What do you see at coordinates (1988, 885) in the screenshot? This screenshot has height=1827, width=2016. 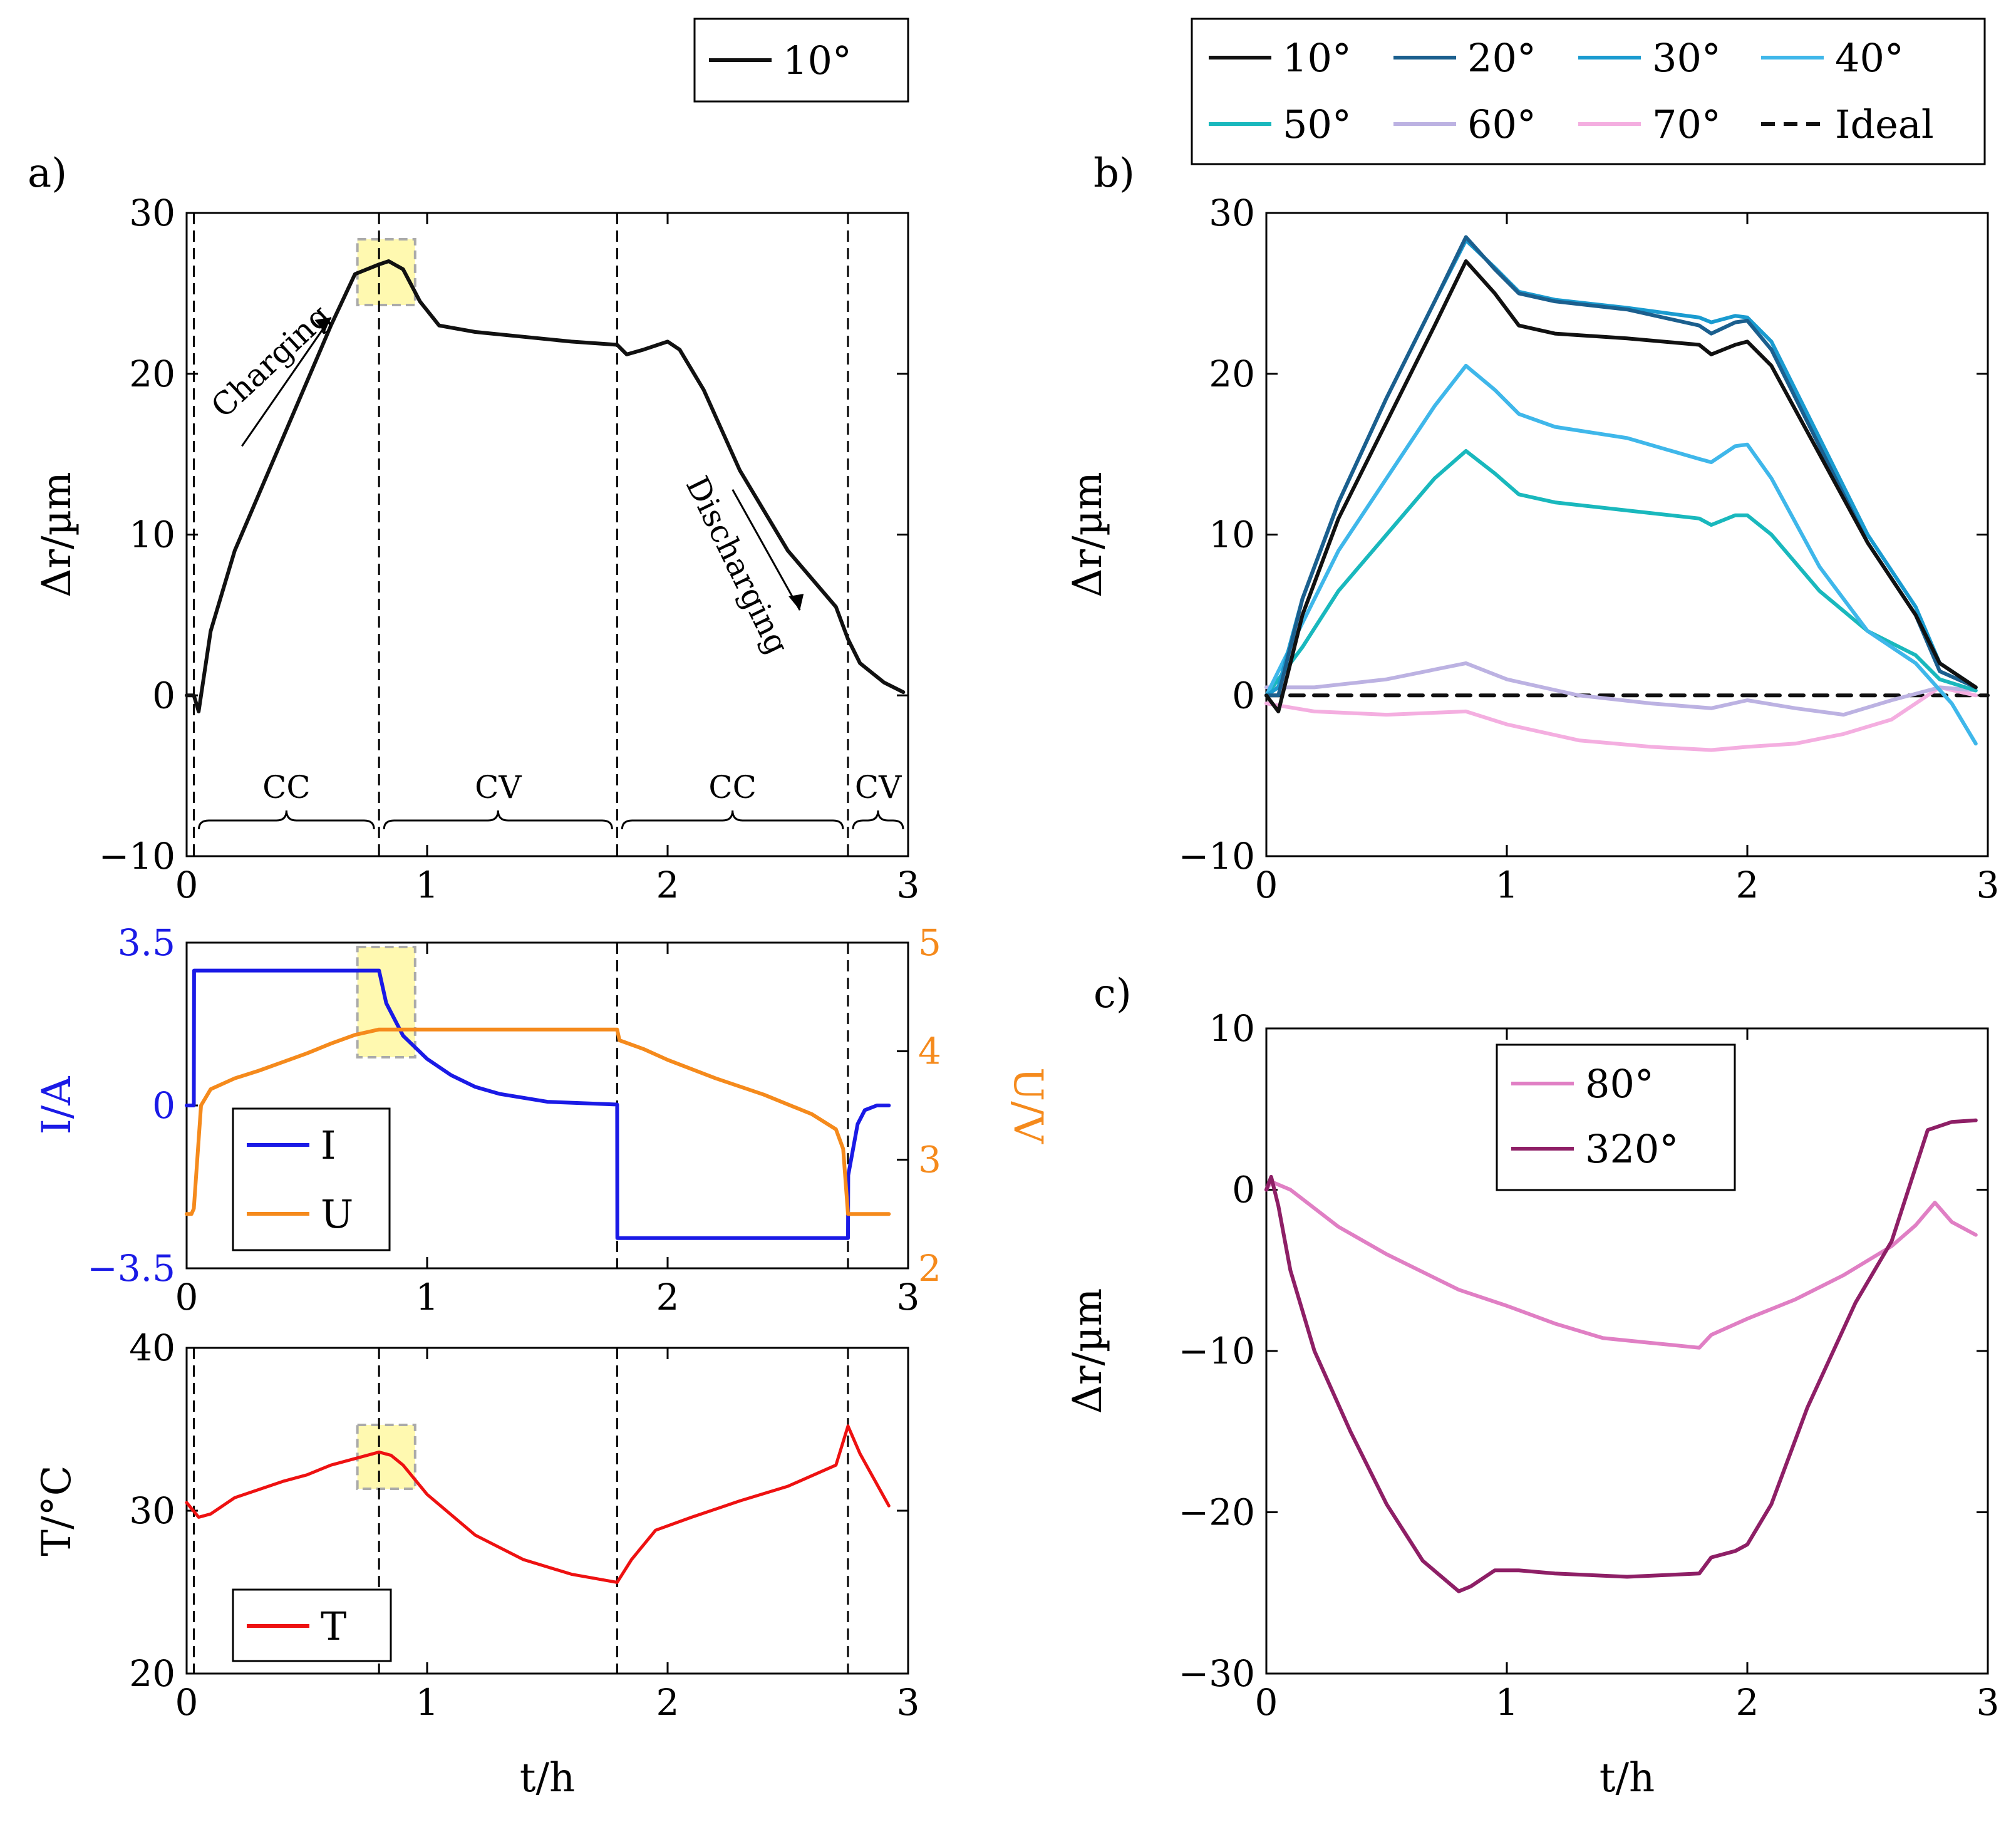 I see `b-xtick-label: 3` at bounding box center [1988, 885].